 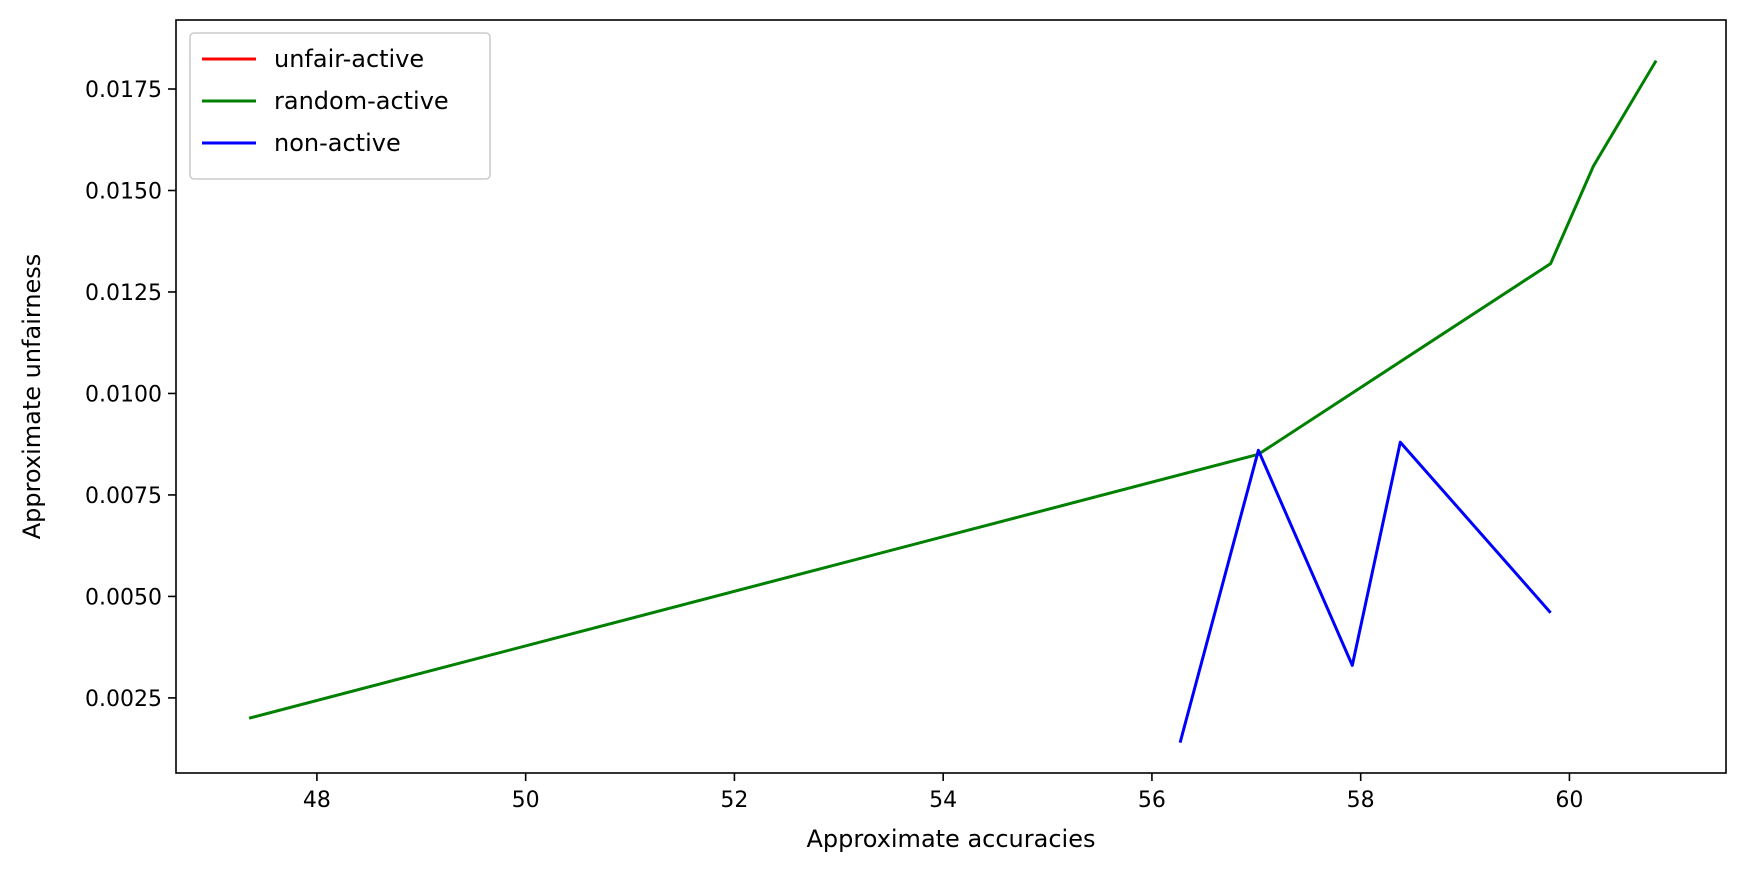 What do you see at coordinates (1361, 800) in the screenshot?
I see `x-tick-label: 58` at bounding box center [1361, 800].